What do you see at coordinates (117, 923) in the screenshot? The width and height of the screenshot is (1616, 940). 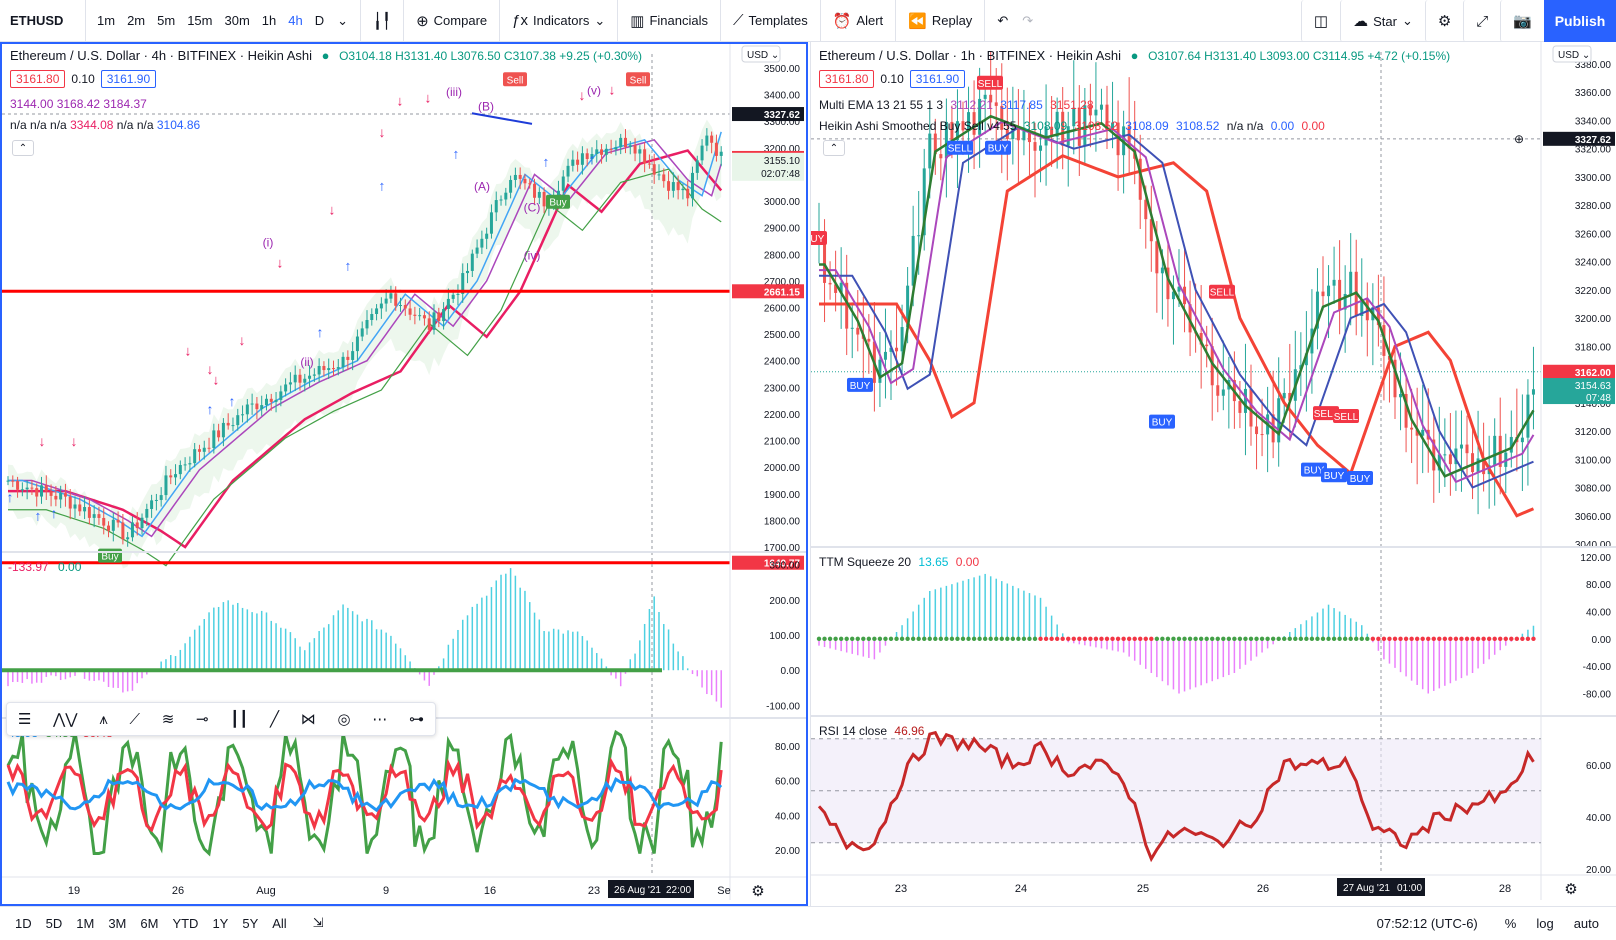 I see `range-3m: 3M` at bounding box center [117, 923].